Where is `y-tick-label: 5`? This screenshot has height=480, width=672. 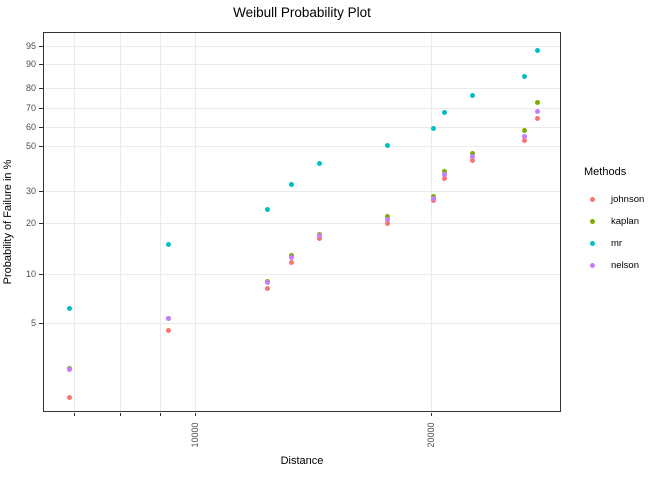
y-tick-label: 5 is located at coordinates (33, 322).